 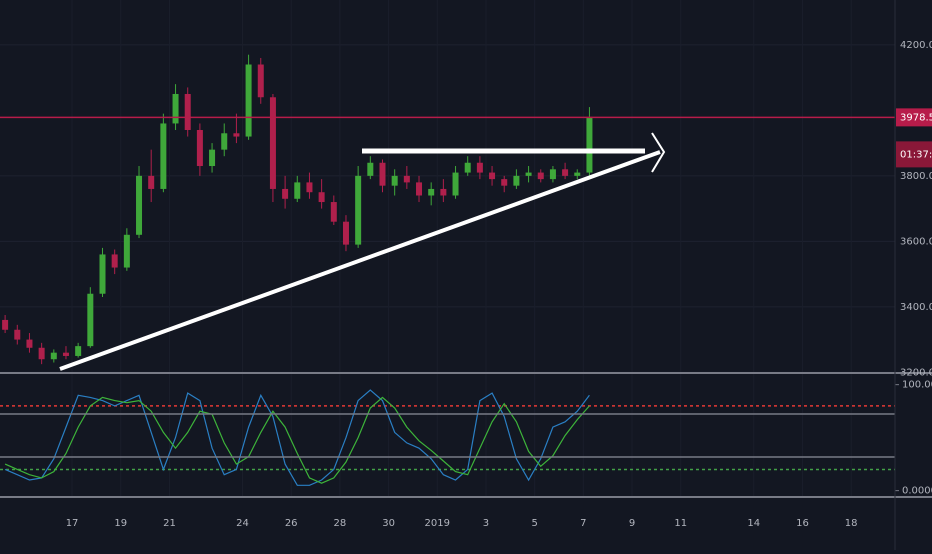 What do you see at coordinates (534, 523) in the screenshot?
I see `x-tick-label: 5` at bounding box center [534, 523].